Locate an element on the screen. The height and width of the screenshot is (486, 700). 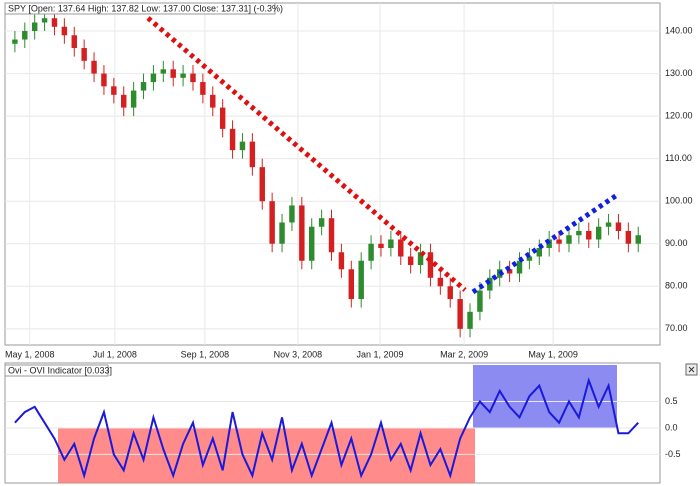
y-tick-label: -0.5 is located at coordinates (673, 454).